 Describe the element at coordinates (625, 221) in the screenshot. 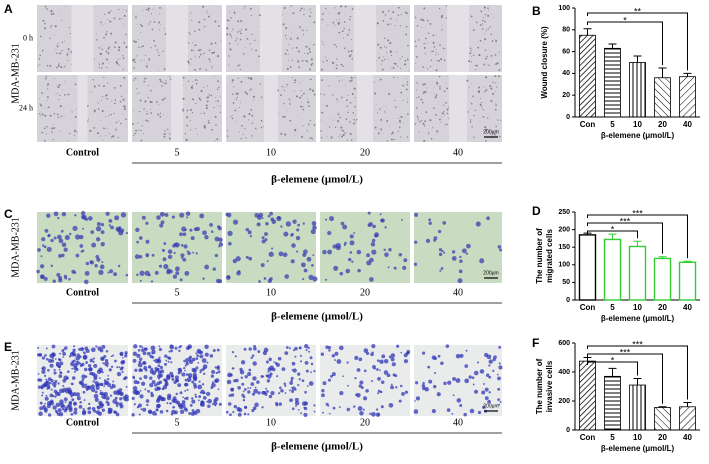

I see `significance-label: ***` at that location.